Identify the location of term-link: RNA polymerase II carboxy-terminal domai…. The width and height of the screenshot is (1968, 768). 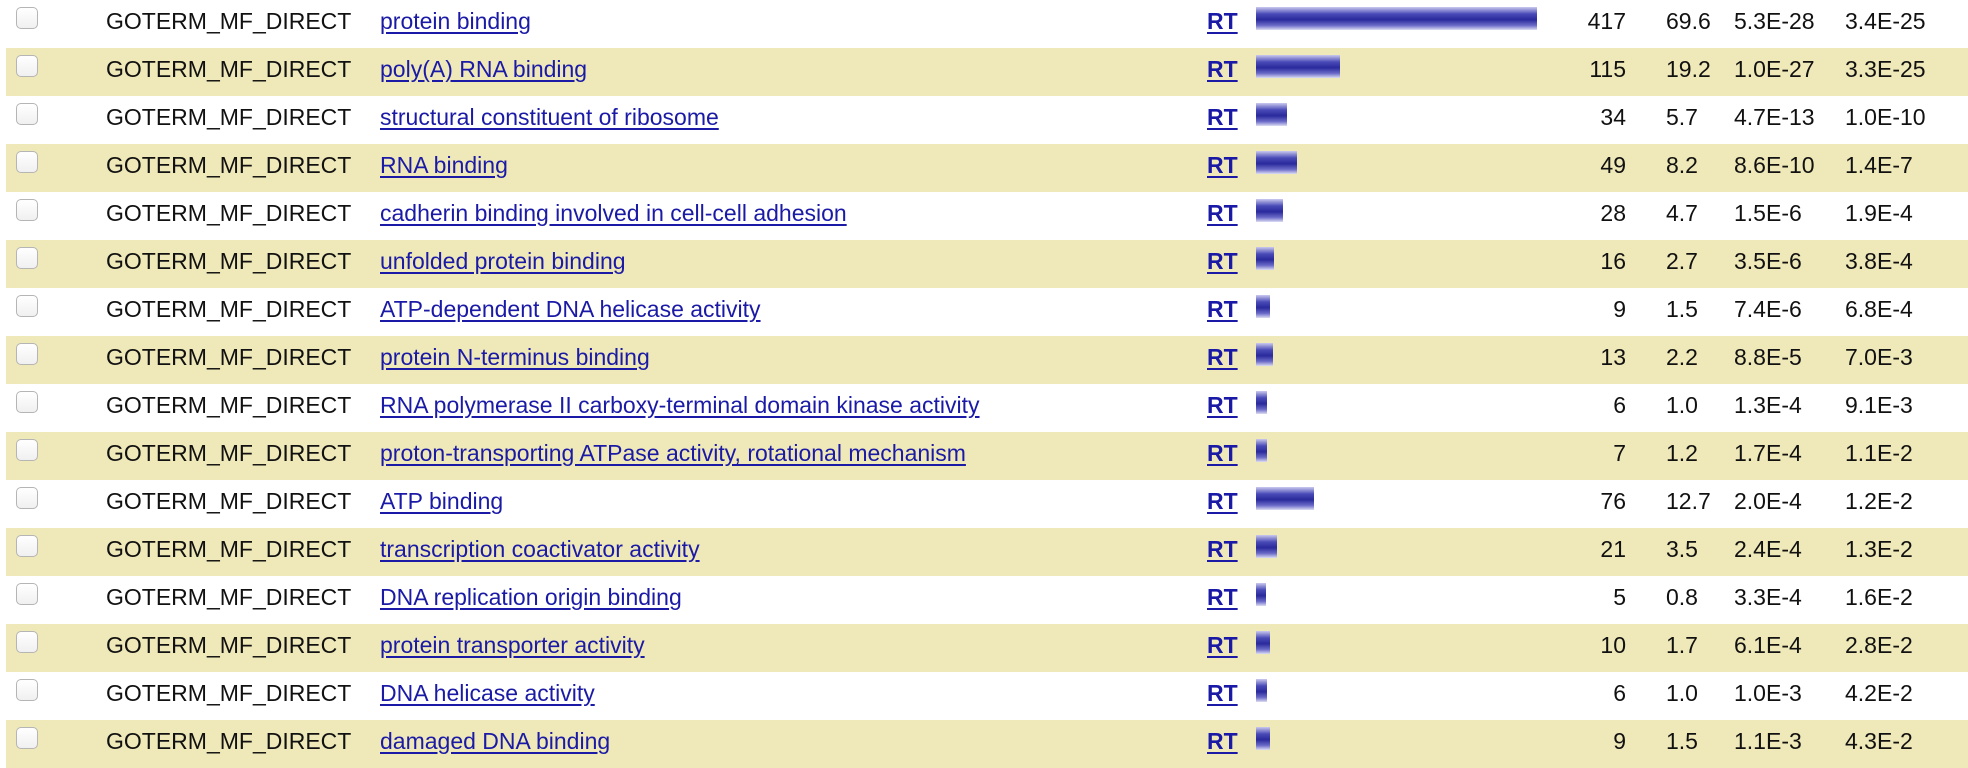
(680, 405).